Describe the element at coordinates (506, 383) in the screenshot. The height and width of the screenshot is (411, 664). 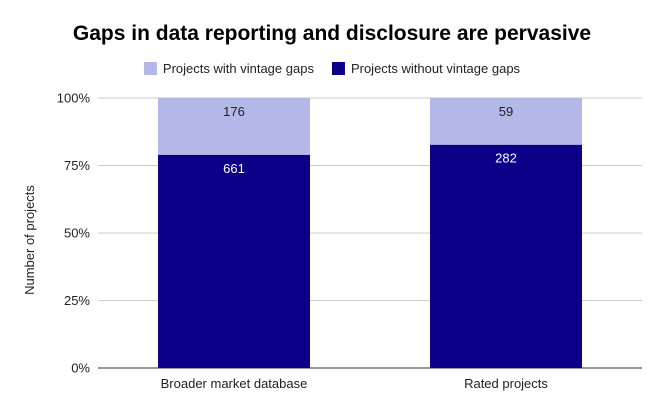
I see `x-tick-label: Rated projects` at that location.